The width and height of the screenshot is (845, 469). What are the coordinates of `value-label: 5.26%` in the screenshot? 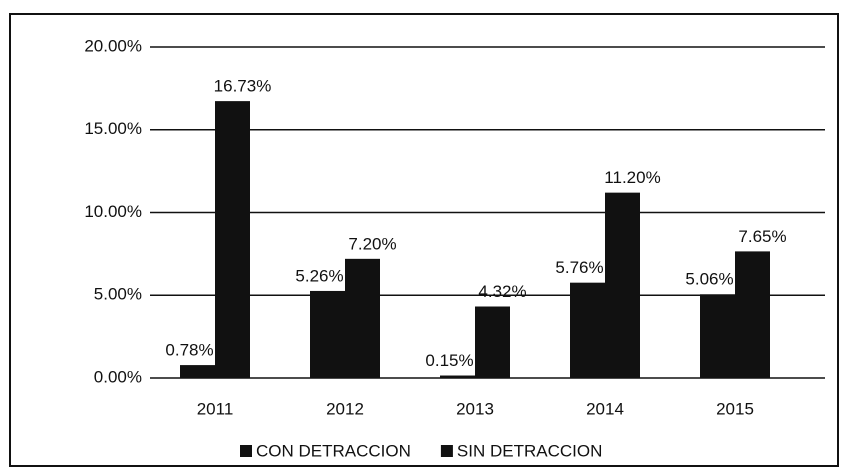 It's located at (319, 275).